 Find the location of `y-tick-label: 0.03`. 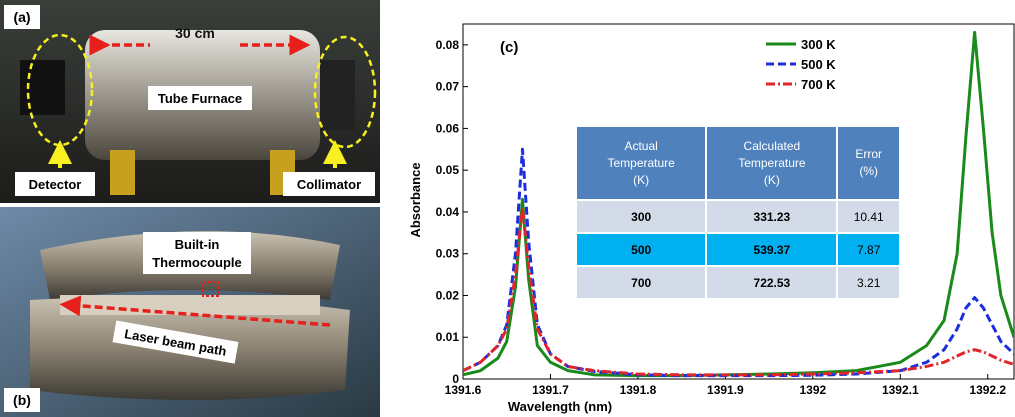

y-tick-label: 0.03 is located at coordinates (448, 254).